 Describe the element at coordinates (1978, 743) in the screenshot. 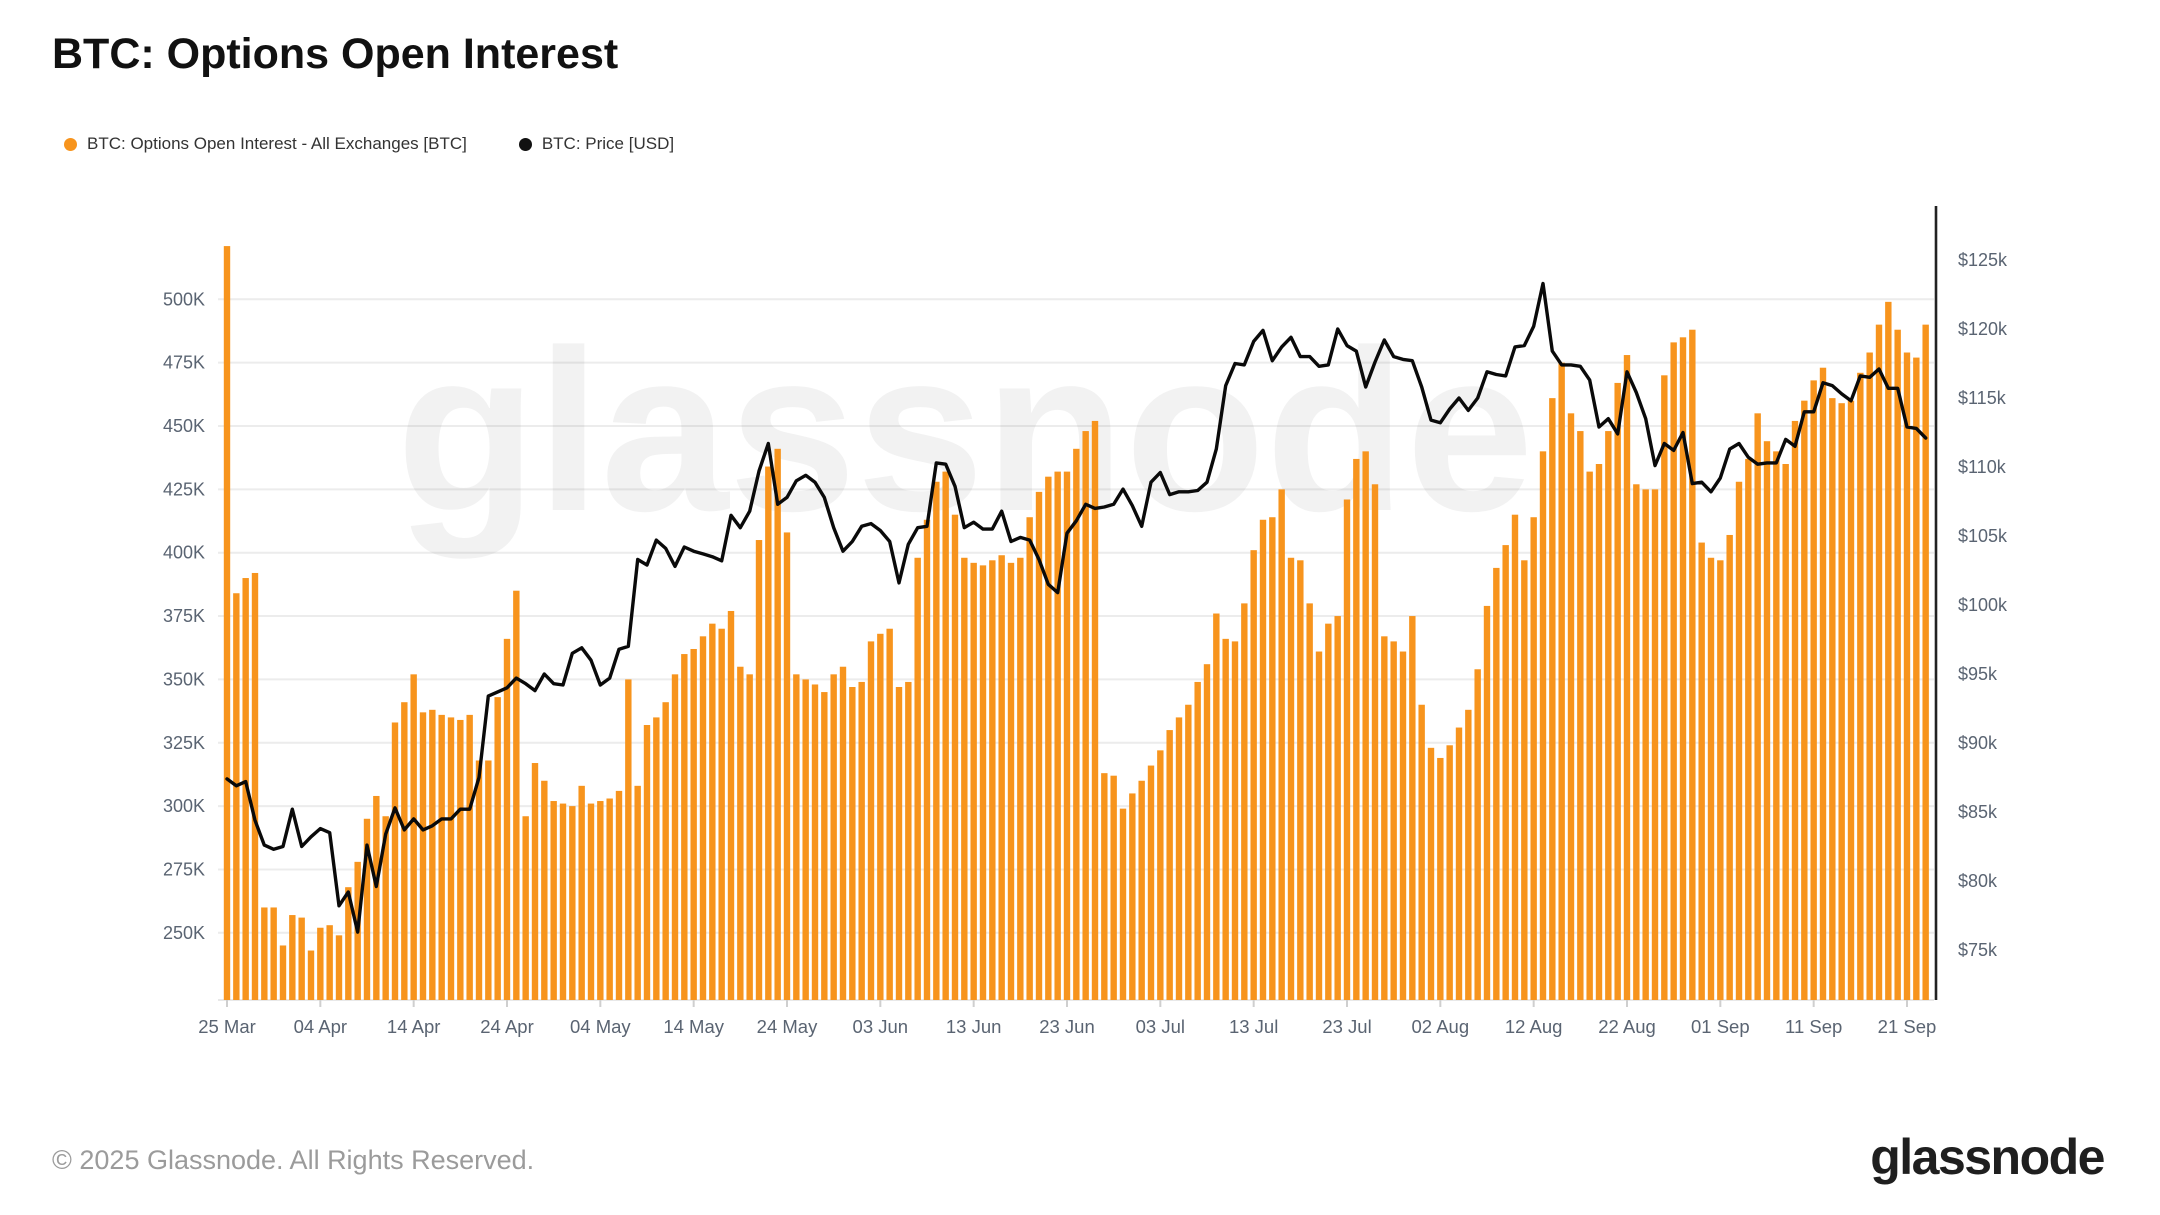

I see `right-axis-tick-label: $90k` at that location.